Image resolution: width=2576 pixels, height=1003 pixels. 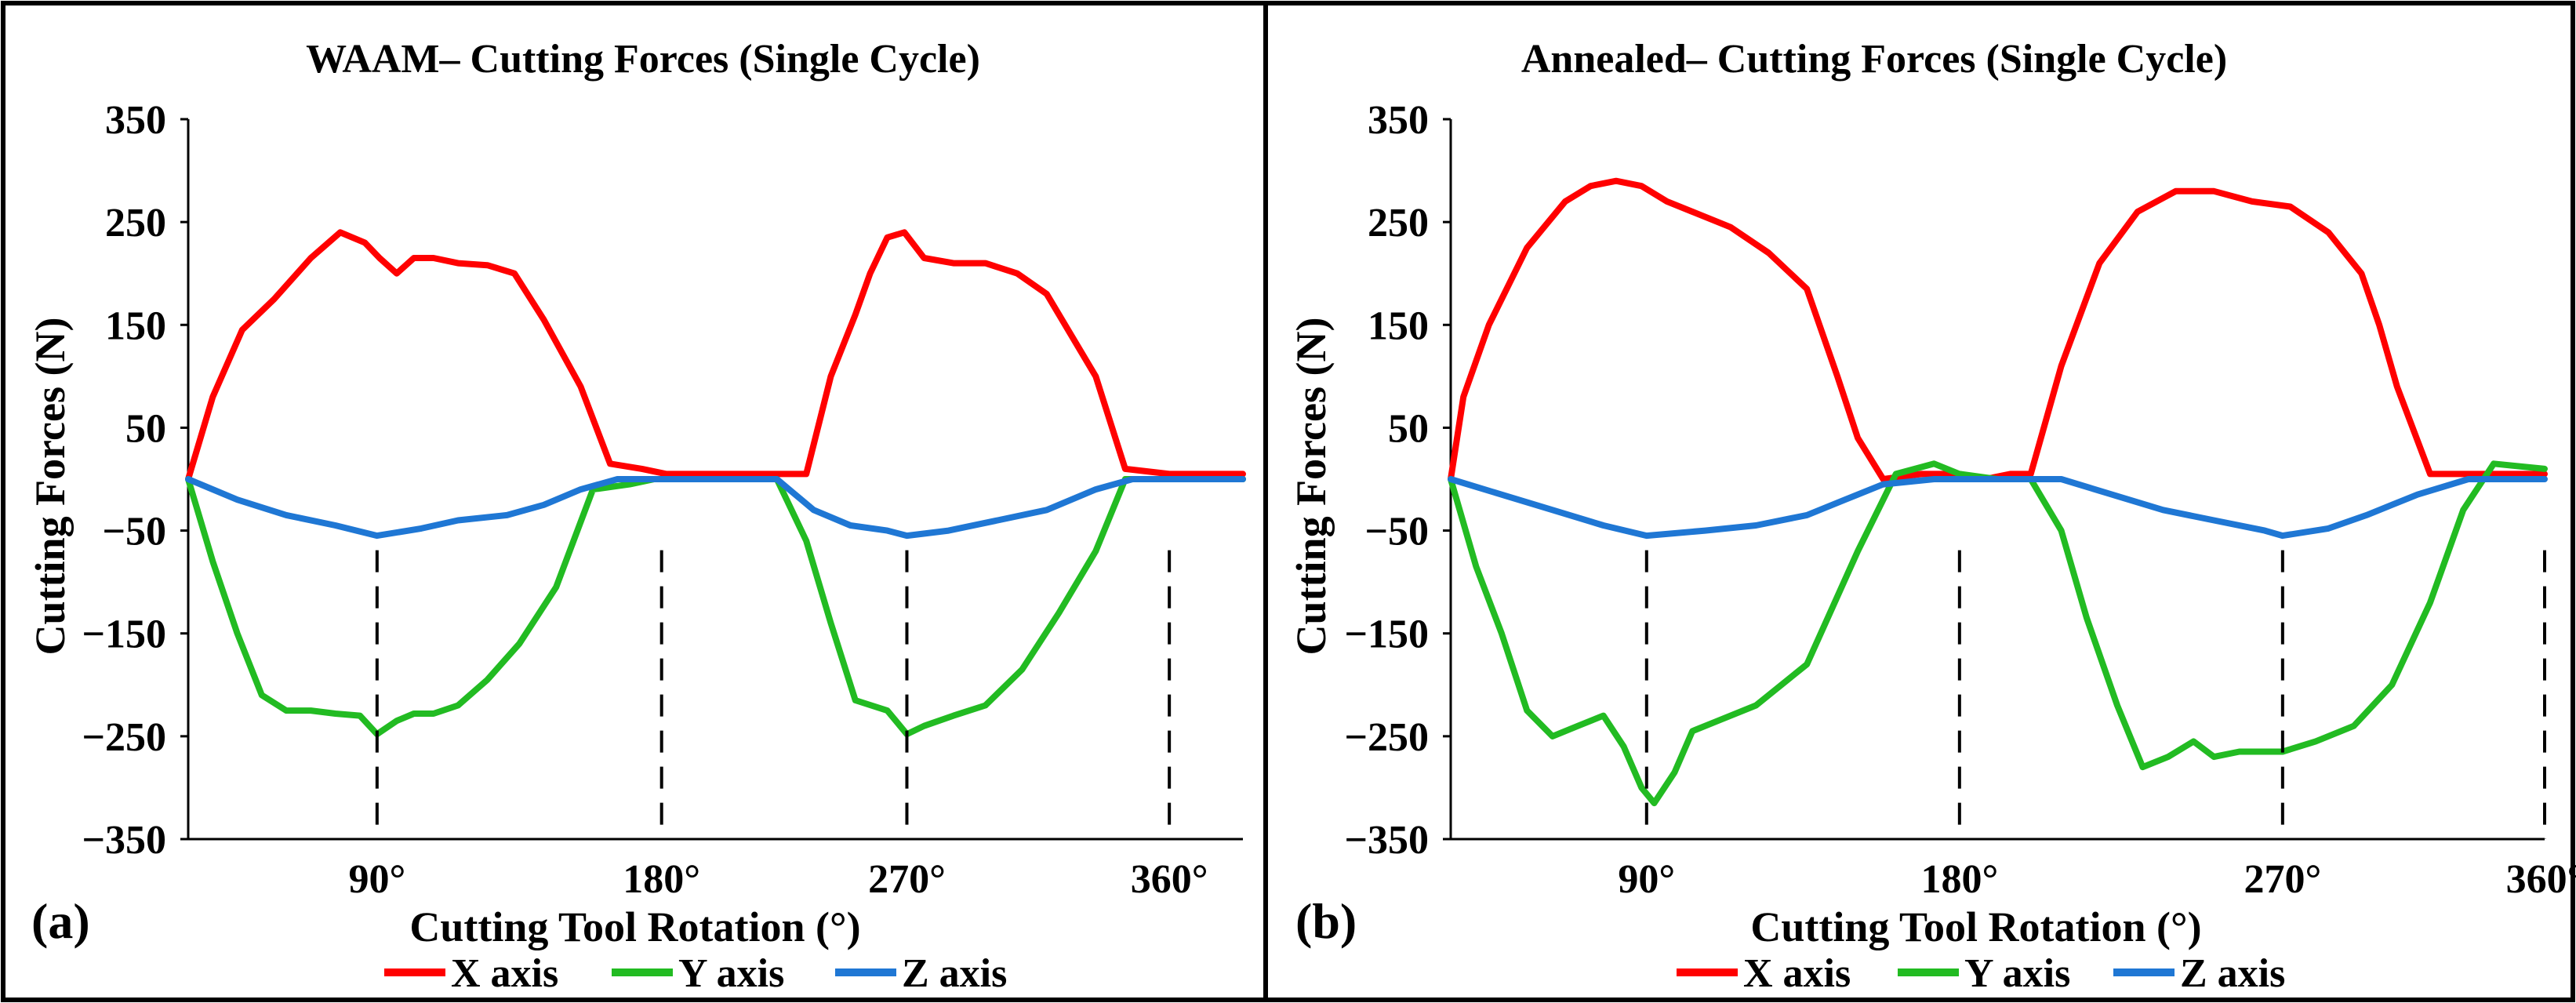 I want to click on panel-b-xlabel: Cutting Tool Rotation (°), so click(x=1975, y=926).